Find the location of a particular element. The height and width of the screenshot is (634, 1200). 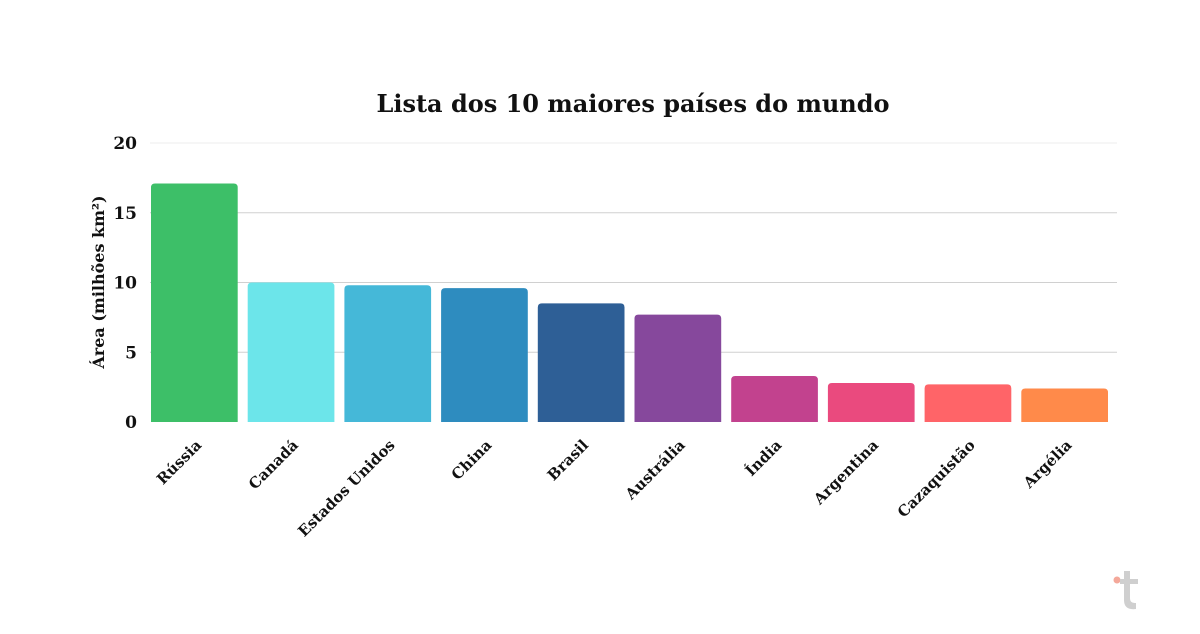

y-tick-label: 20 is located at coordinates (125, 144).